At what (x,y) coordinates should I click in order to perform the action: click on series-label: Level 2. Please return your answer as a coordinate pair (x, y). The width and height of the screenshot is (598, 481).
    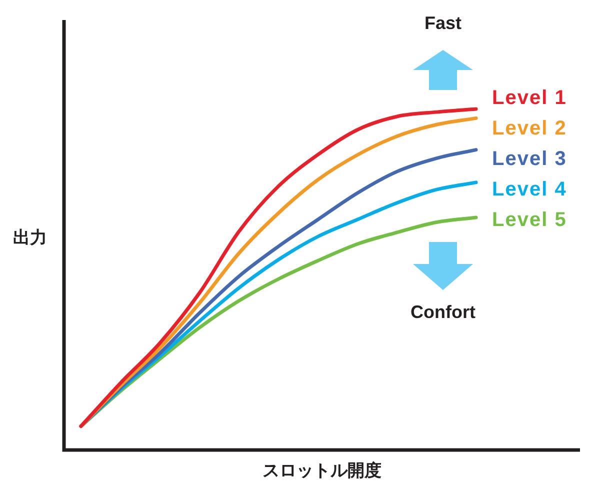
    Looking at the image, I should click on (529, 129).